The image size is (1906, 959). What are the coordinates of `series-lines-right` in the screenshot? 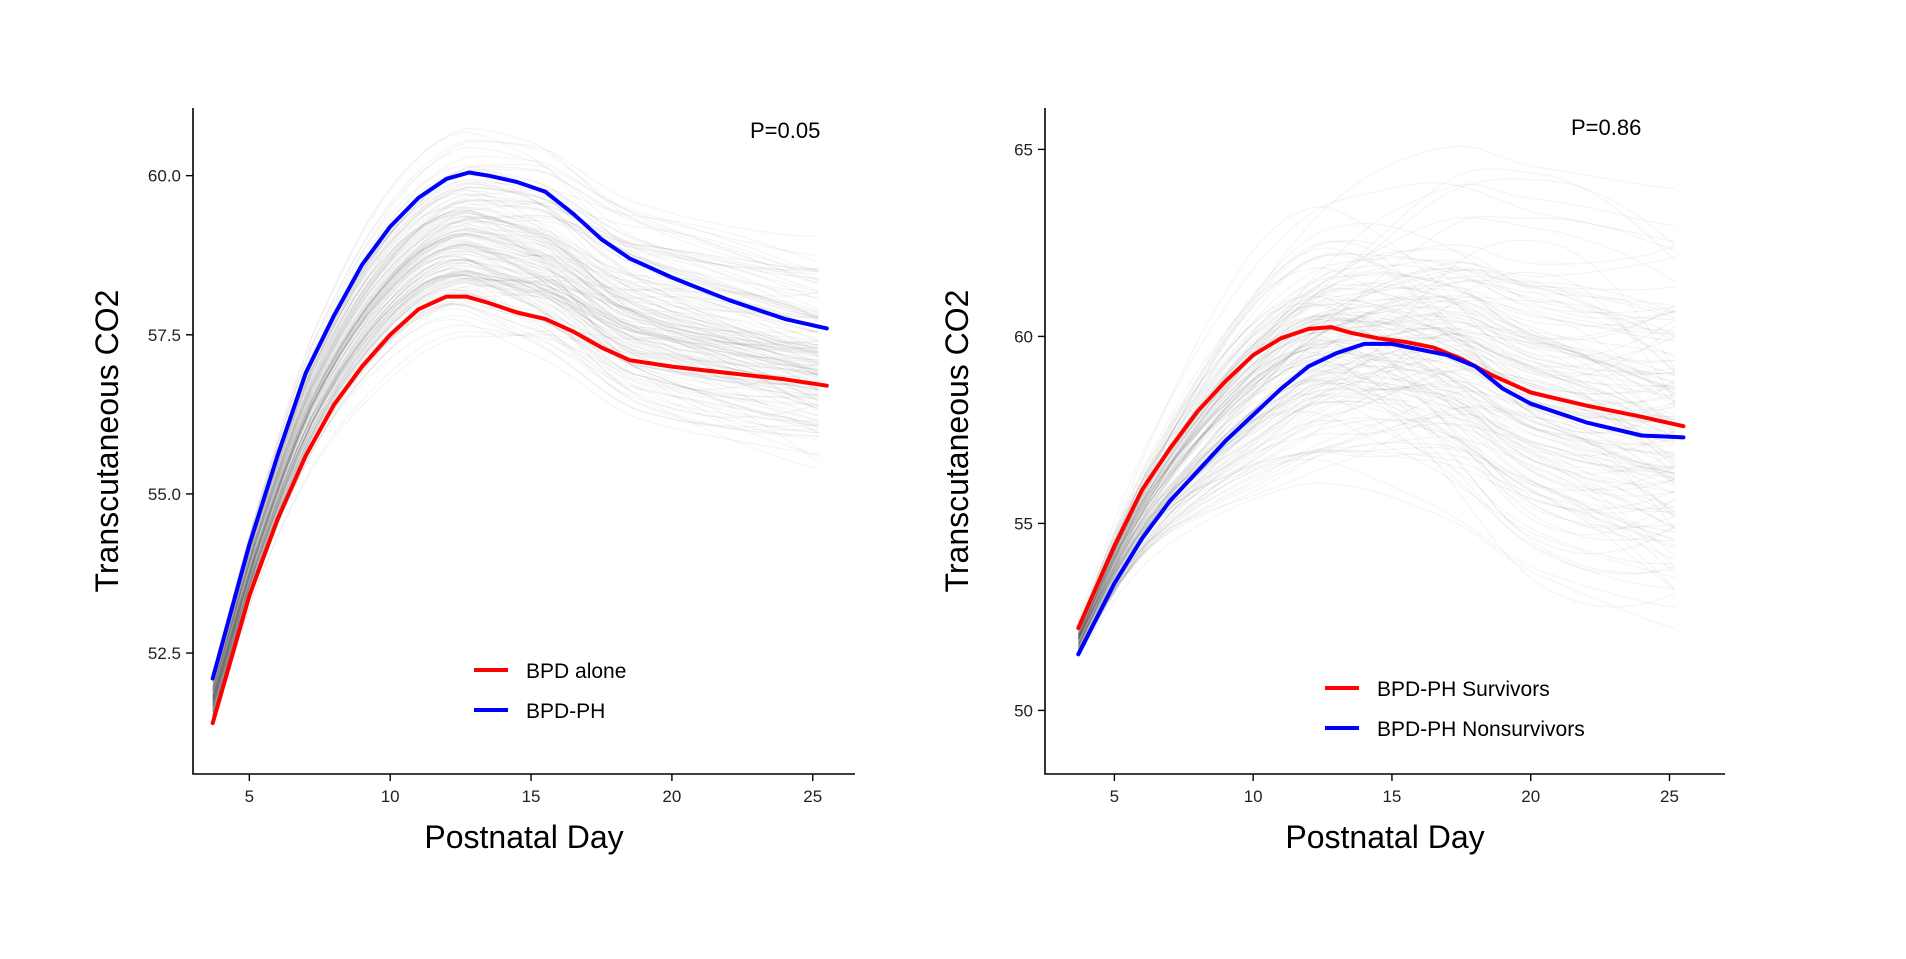 It's located at (1381, 491).